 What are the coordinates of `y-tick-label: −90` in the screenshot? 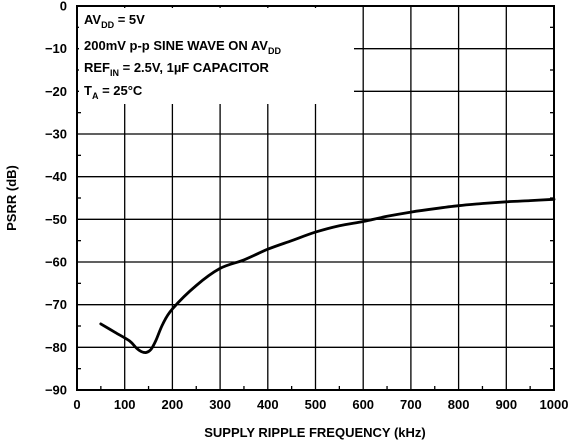 It's located at (56, 390).